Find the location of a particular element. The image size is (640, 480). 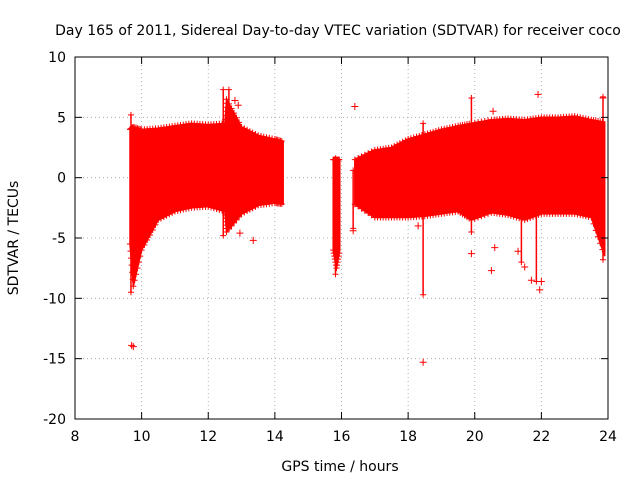

x-tick-label: 20 is located at coordinates (475, 437).